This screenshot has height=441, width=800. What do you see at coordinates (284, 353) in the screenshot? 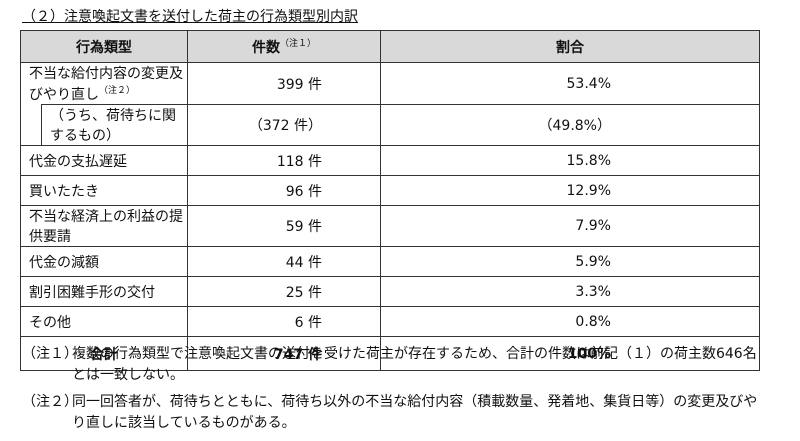
I see `count-cell: 747 件` at bounding box center [284, 353].